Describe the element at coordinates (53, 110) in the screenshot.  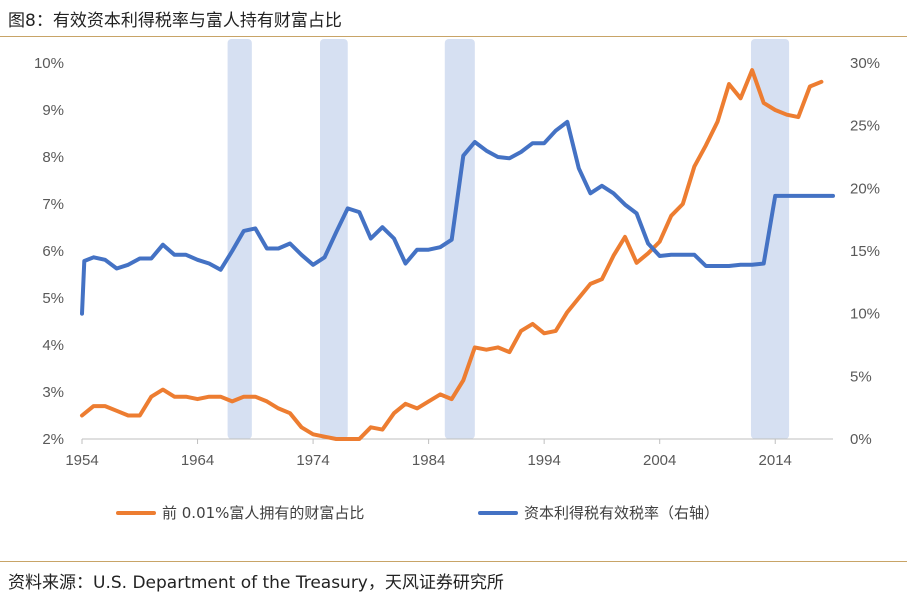
I see `y-left-tick-label: 9%` at that location.